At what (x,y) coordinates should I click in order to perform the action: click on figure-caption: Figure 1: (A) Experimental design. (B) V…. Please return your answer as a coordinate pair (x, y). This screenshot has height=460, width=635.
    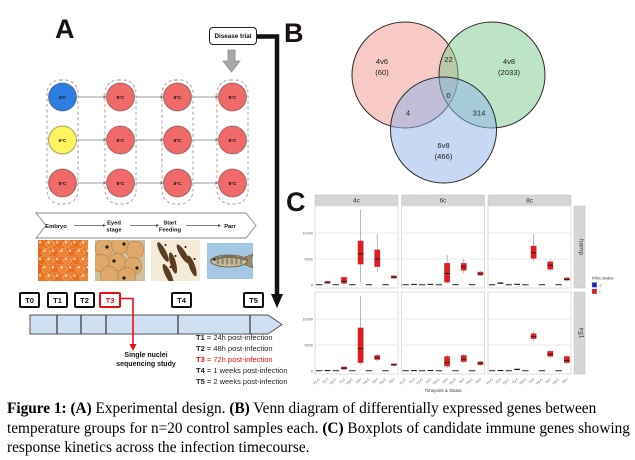
    Looking at the image, I should click on (318, 428).